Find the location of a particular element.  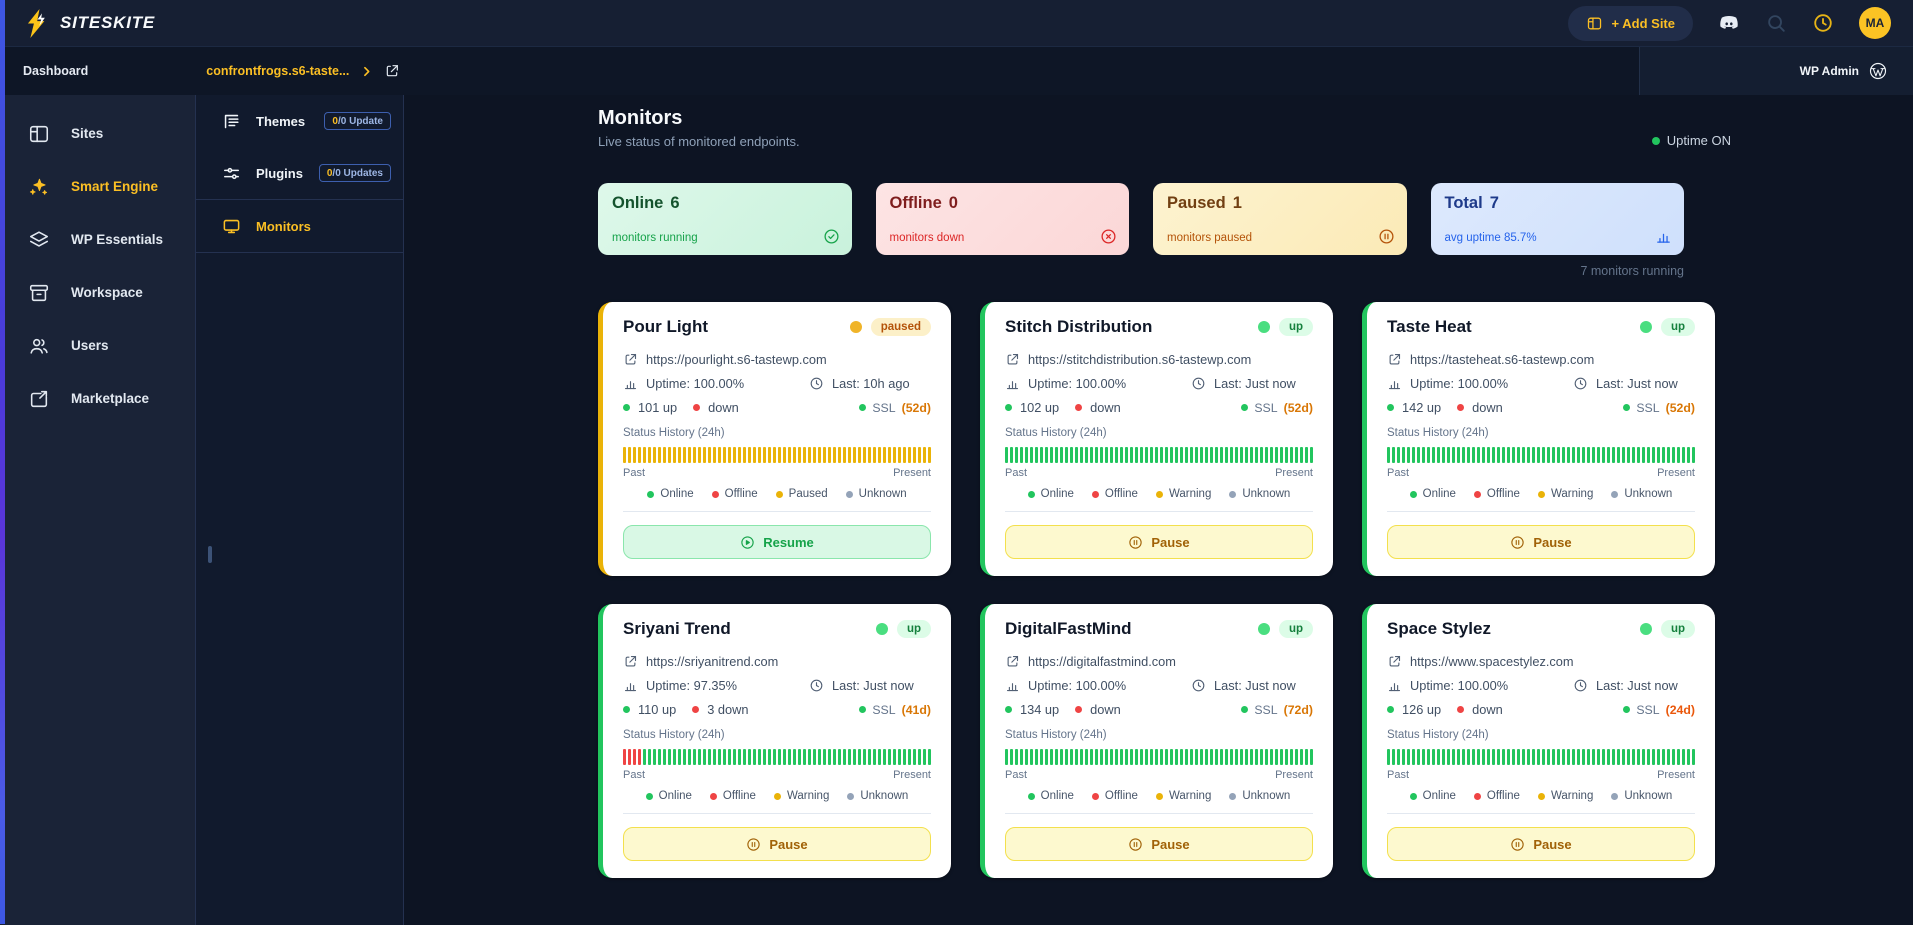

monitor-up-count: 101 up is located at coordinates (658, 407).